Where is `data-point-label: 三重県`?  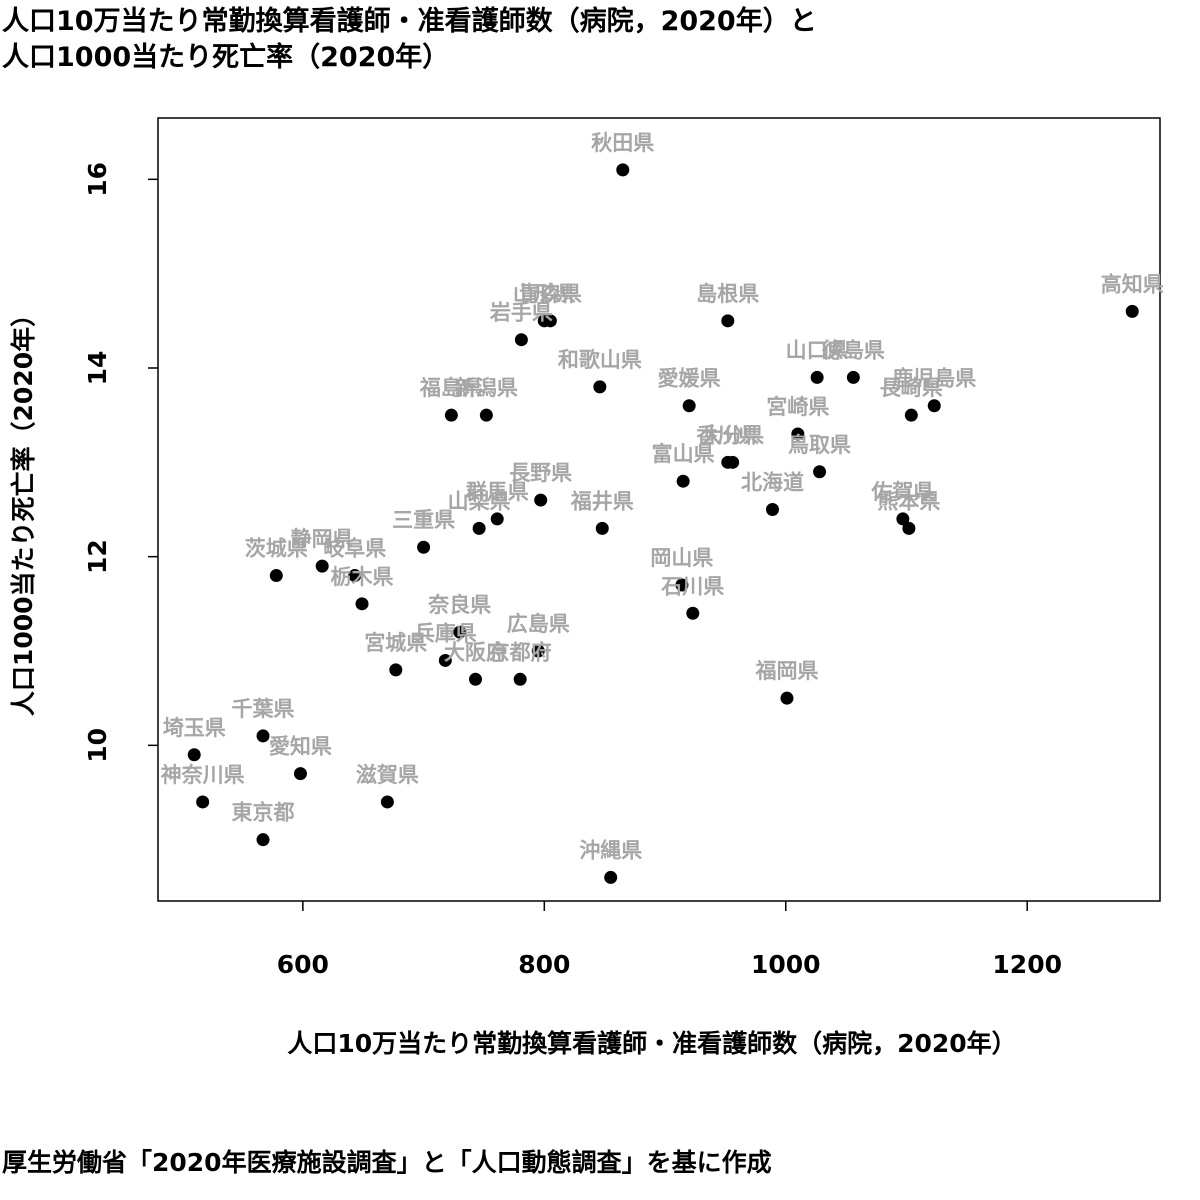
data-point-label: 三重県 is located at coordinates (423, 520).